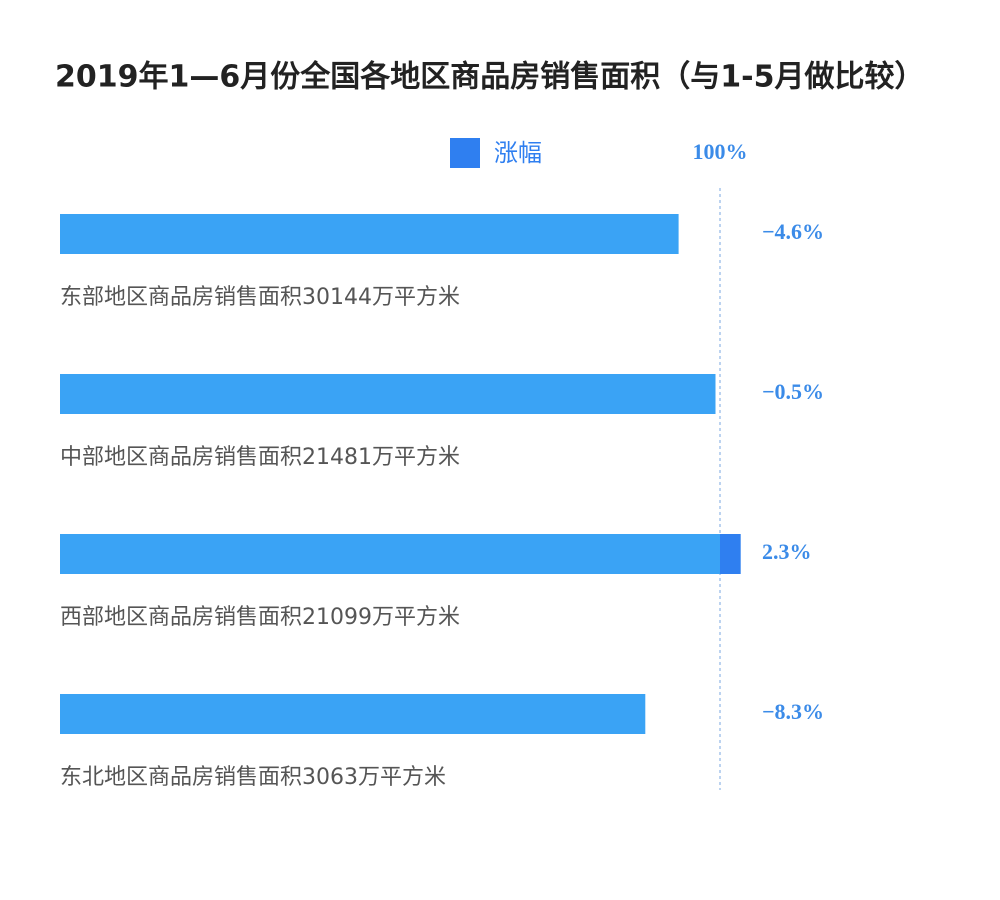 This screenshot has height=900, width=1000. I want to click on bar-base, so click(390, 554).